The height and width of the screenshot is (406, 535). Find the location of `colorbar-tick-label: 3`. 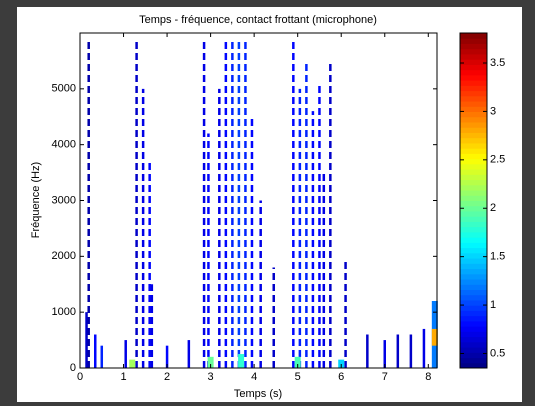

colorbar-tick-label: 3 is located at coordinates (493, 111).